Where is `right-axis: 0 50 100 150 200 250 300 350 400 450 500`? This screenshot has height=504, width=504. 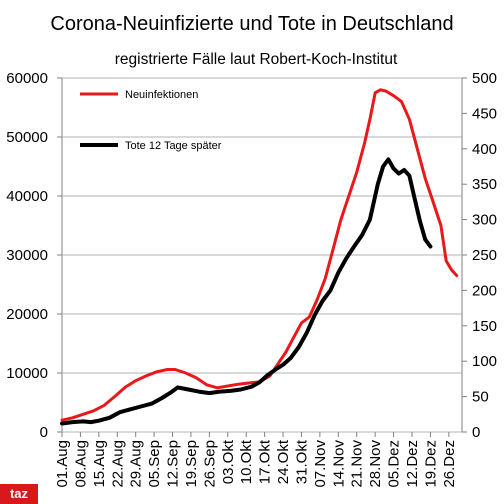 right-axis: 0 50 100 150 200 250 300 350 400 450 500 is located at coordinates (479, 255).